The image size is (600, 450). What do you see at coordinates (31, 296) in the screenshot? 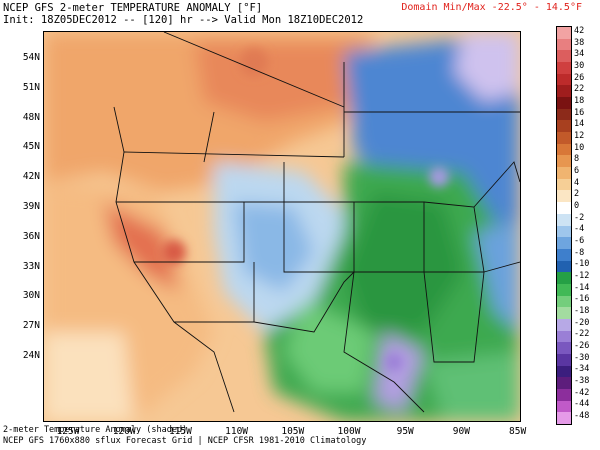
I see `lat-label: 30N` at bounding box center [31, 296].